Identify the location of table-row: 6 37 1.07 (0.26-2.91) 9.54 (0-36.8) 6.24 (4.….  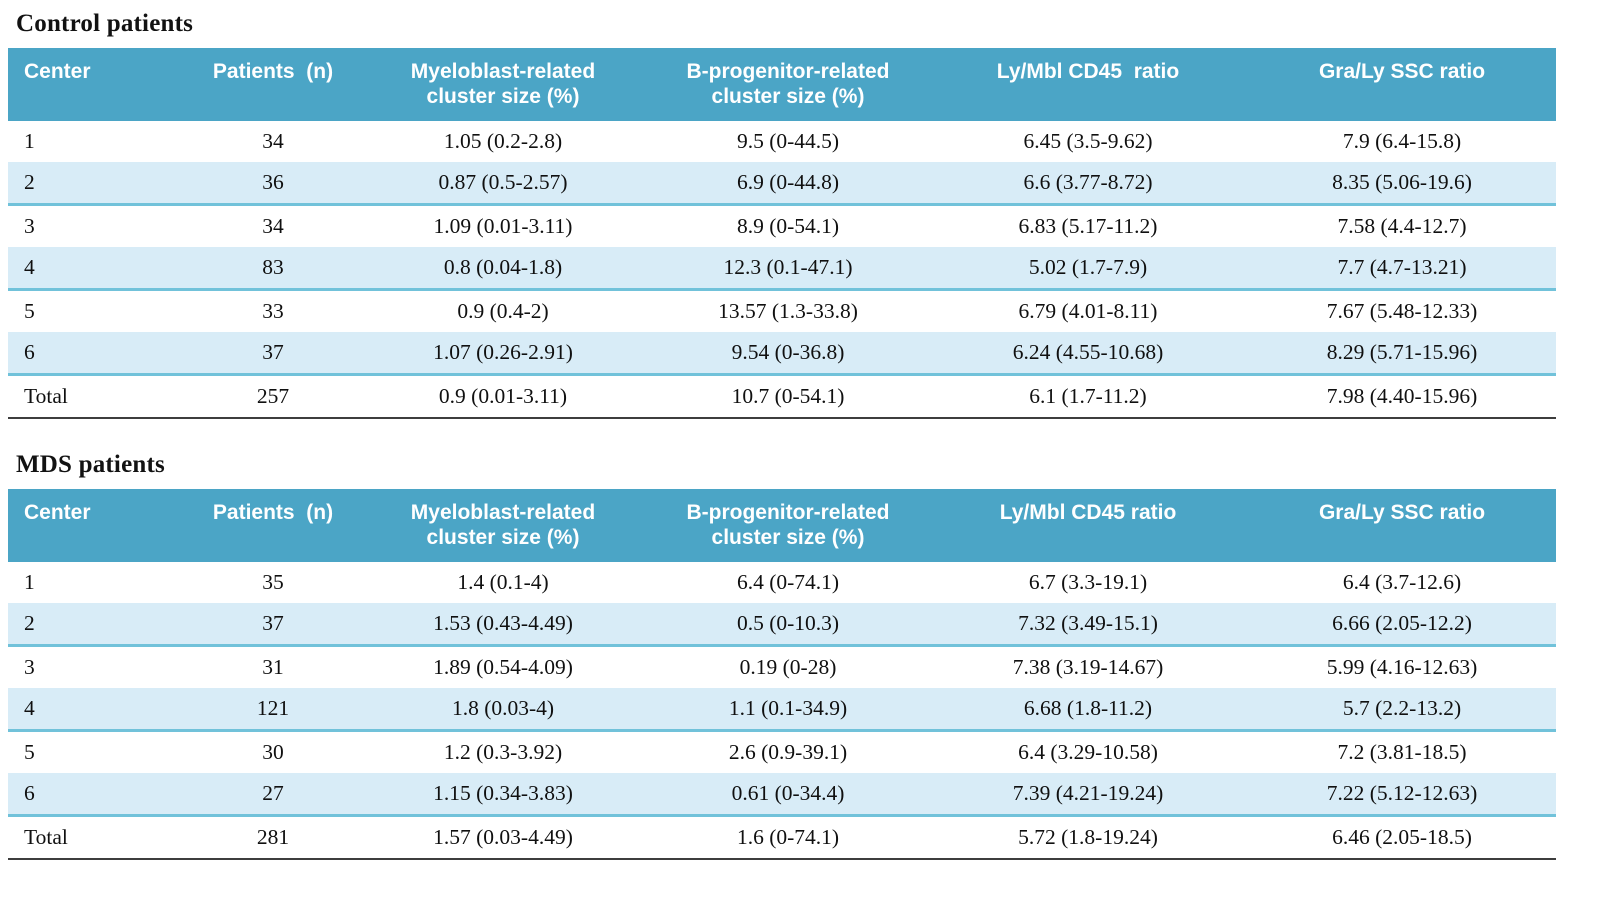
(782, 354).